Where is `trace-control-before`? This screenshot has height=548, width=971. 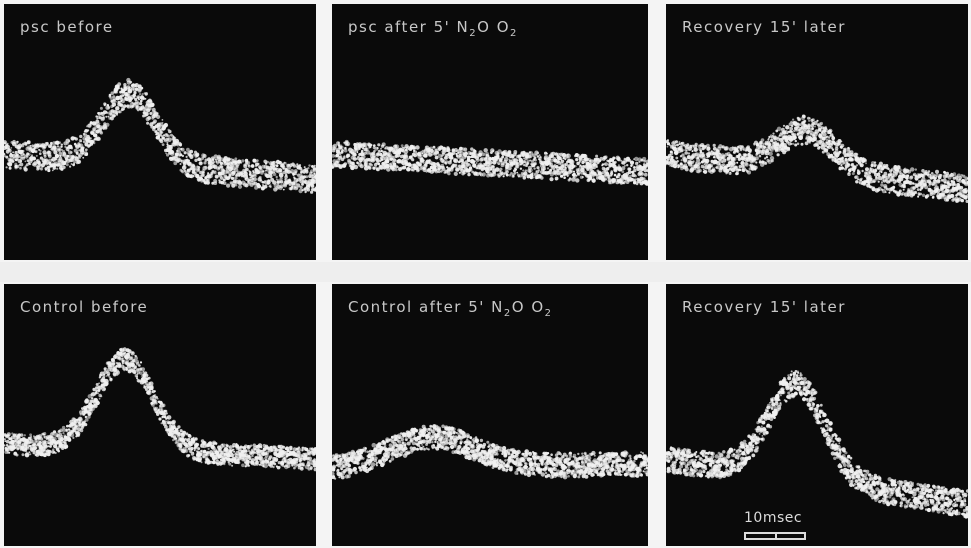
trace-control-before is located at coordinates (160, 409).